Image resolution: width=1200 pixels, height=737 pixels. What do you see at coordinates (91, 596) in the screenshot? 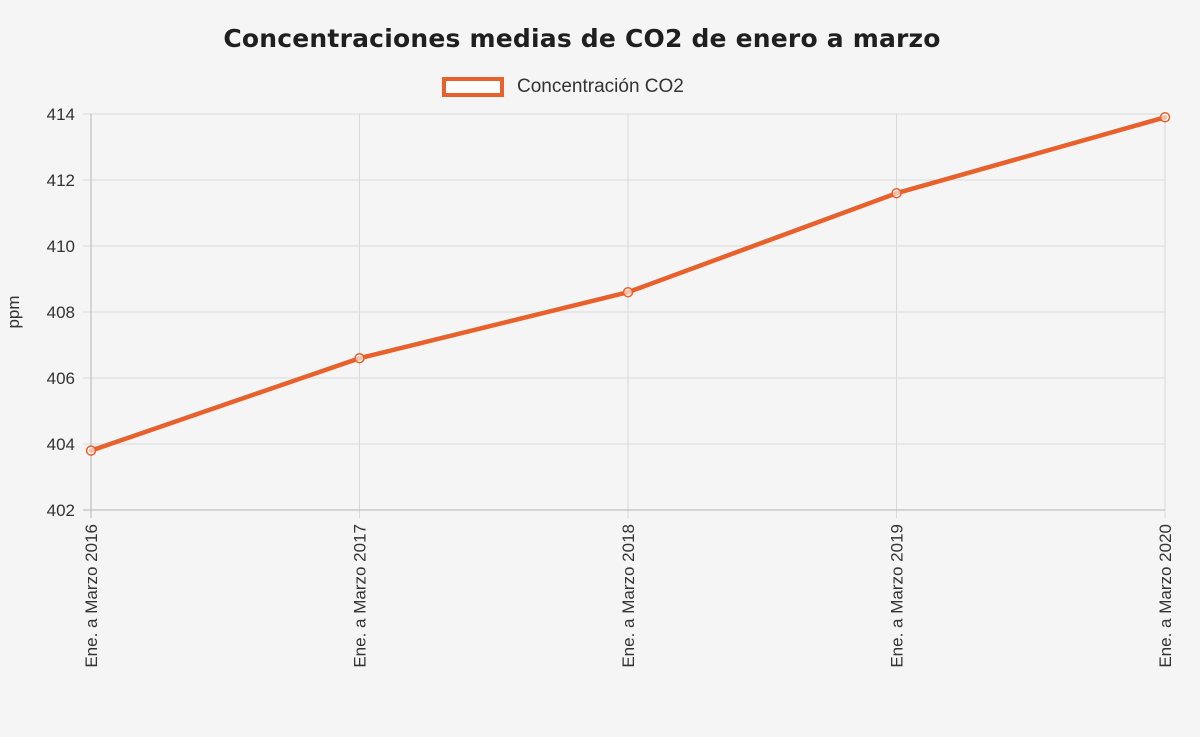
I see `x-tick-label: Ene. a Marzo 2016` at bounding box center [91, 596].